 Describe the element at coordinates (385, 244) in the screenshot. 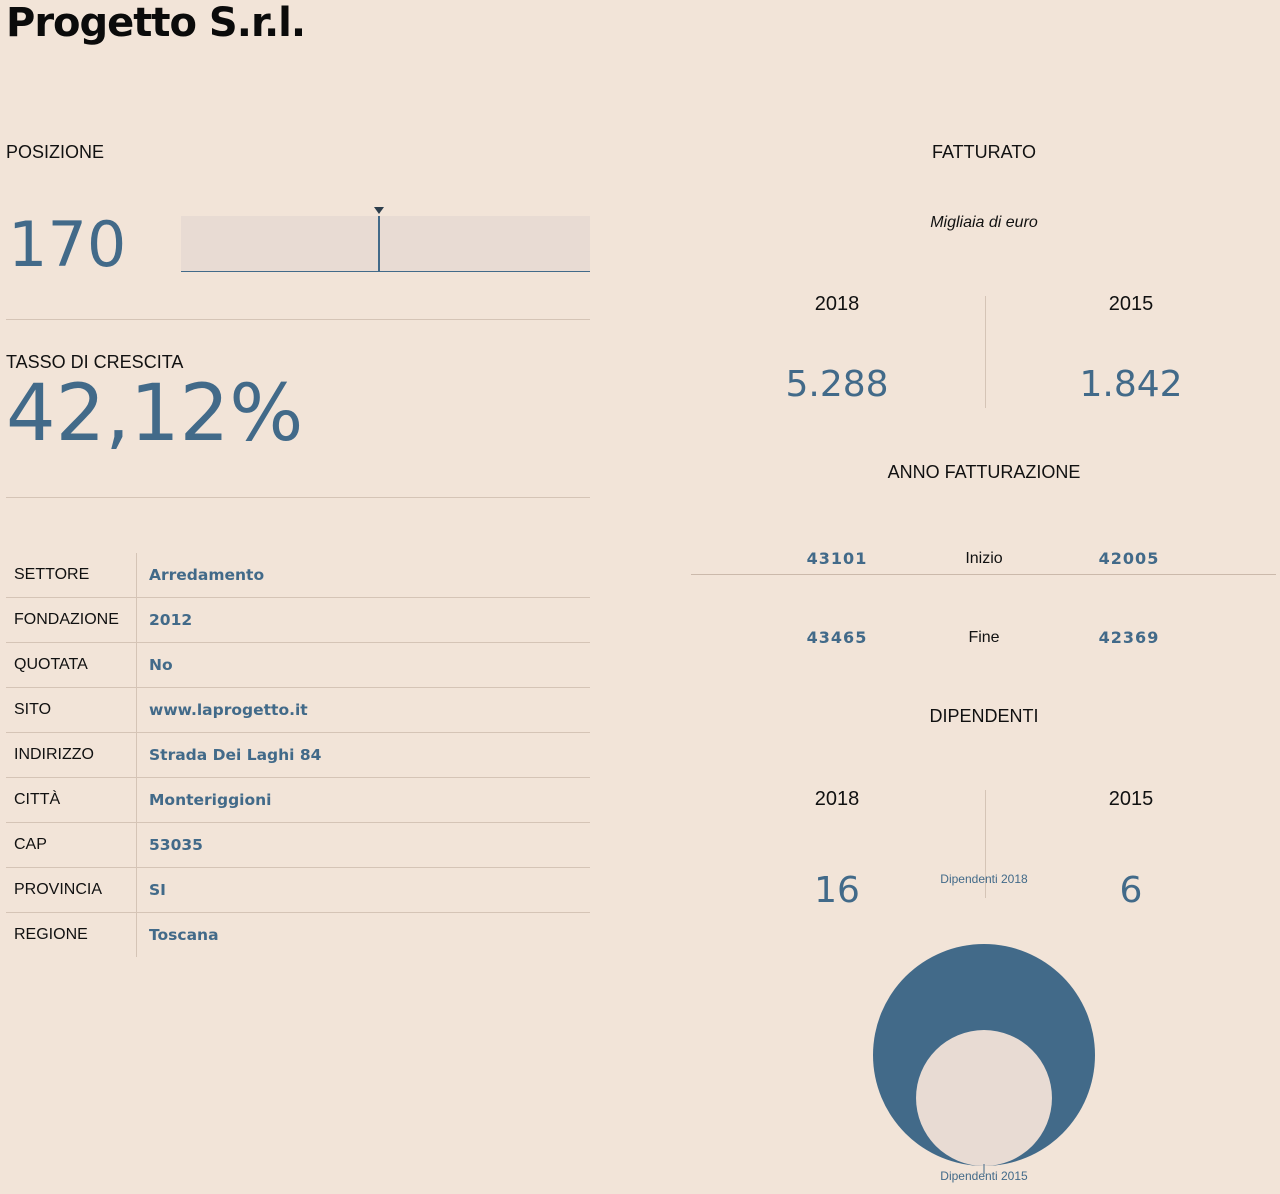

I see `position-bar` at that location.